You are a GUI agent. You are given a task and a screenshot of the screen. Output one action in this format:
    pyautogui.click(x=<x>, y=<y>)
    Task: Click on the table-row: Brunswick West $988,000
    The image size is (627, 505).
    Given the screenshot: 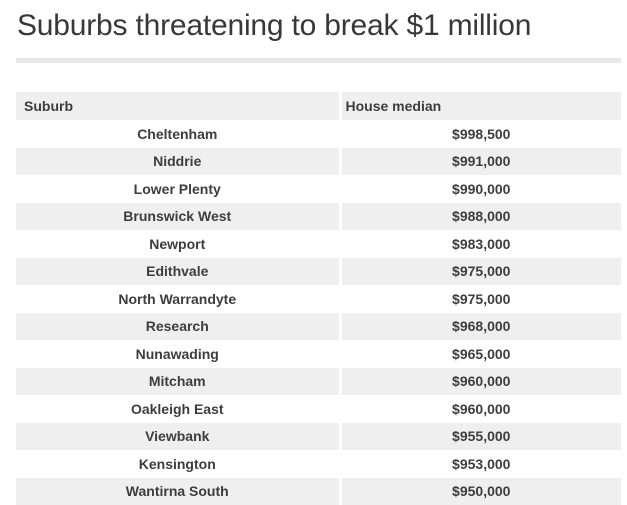 What is the action you would take?
    pyautogui.click(x=318, y=216)
    